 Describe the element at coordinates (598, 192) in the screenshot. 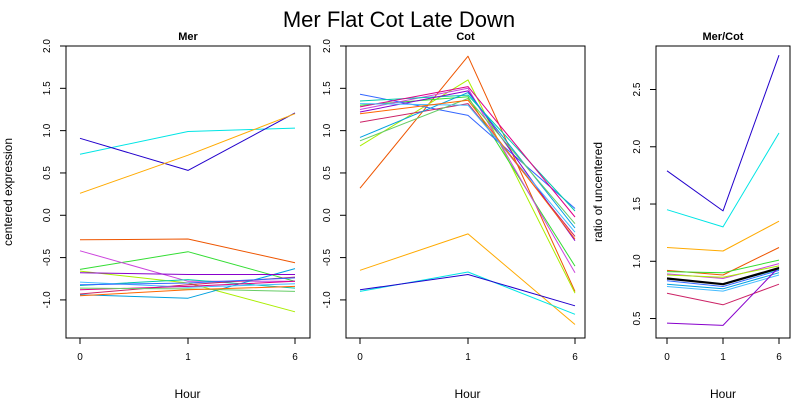

I see `y-axis-label: ratio of uncentered` at that location.